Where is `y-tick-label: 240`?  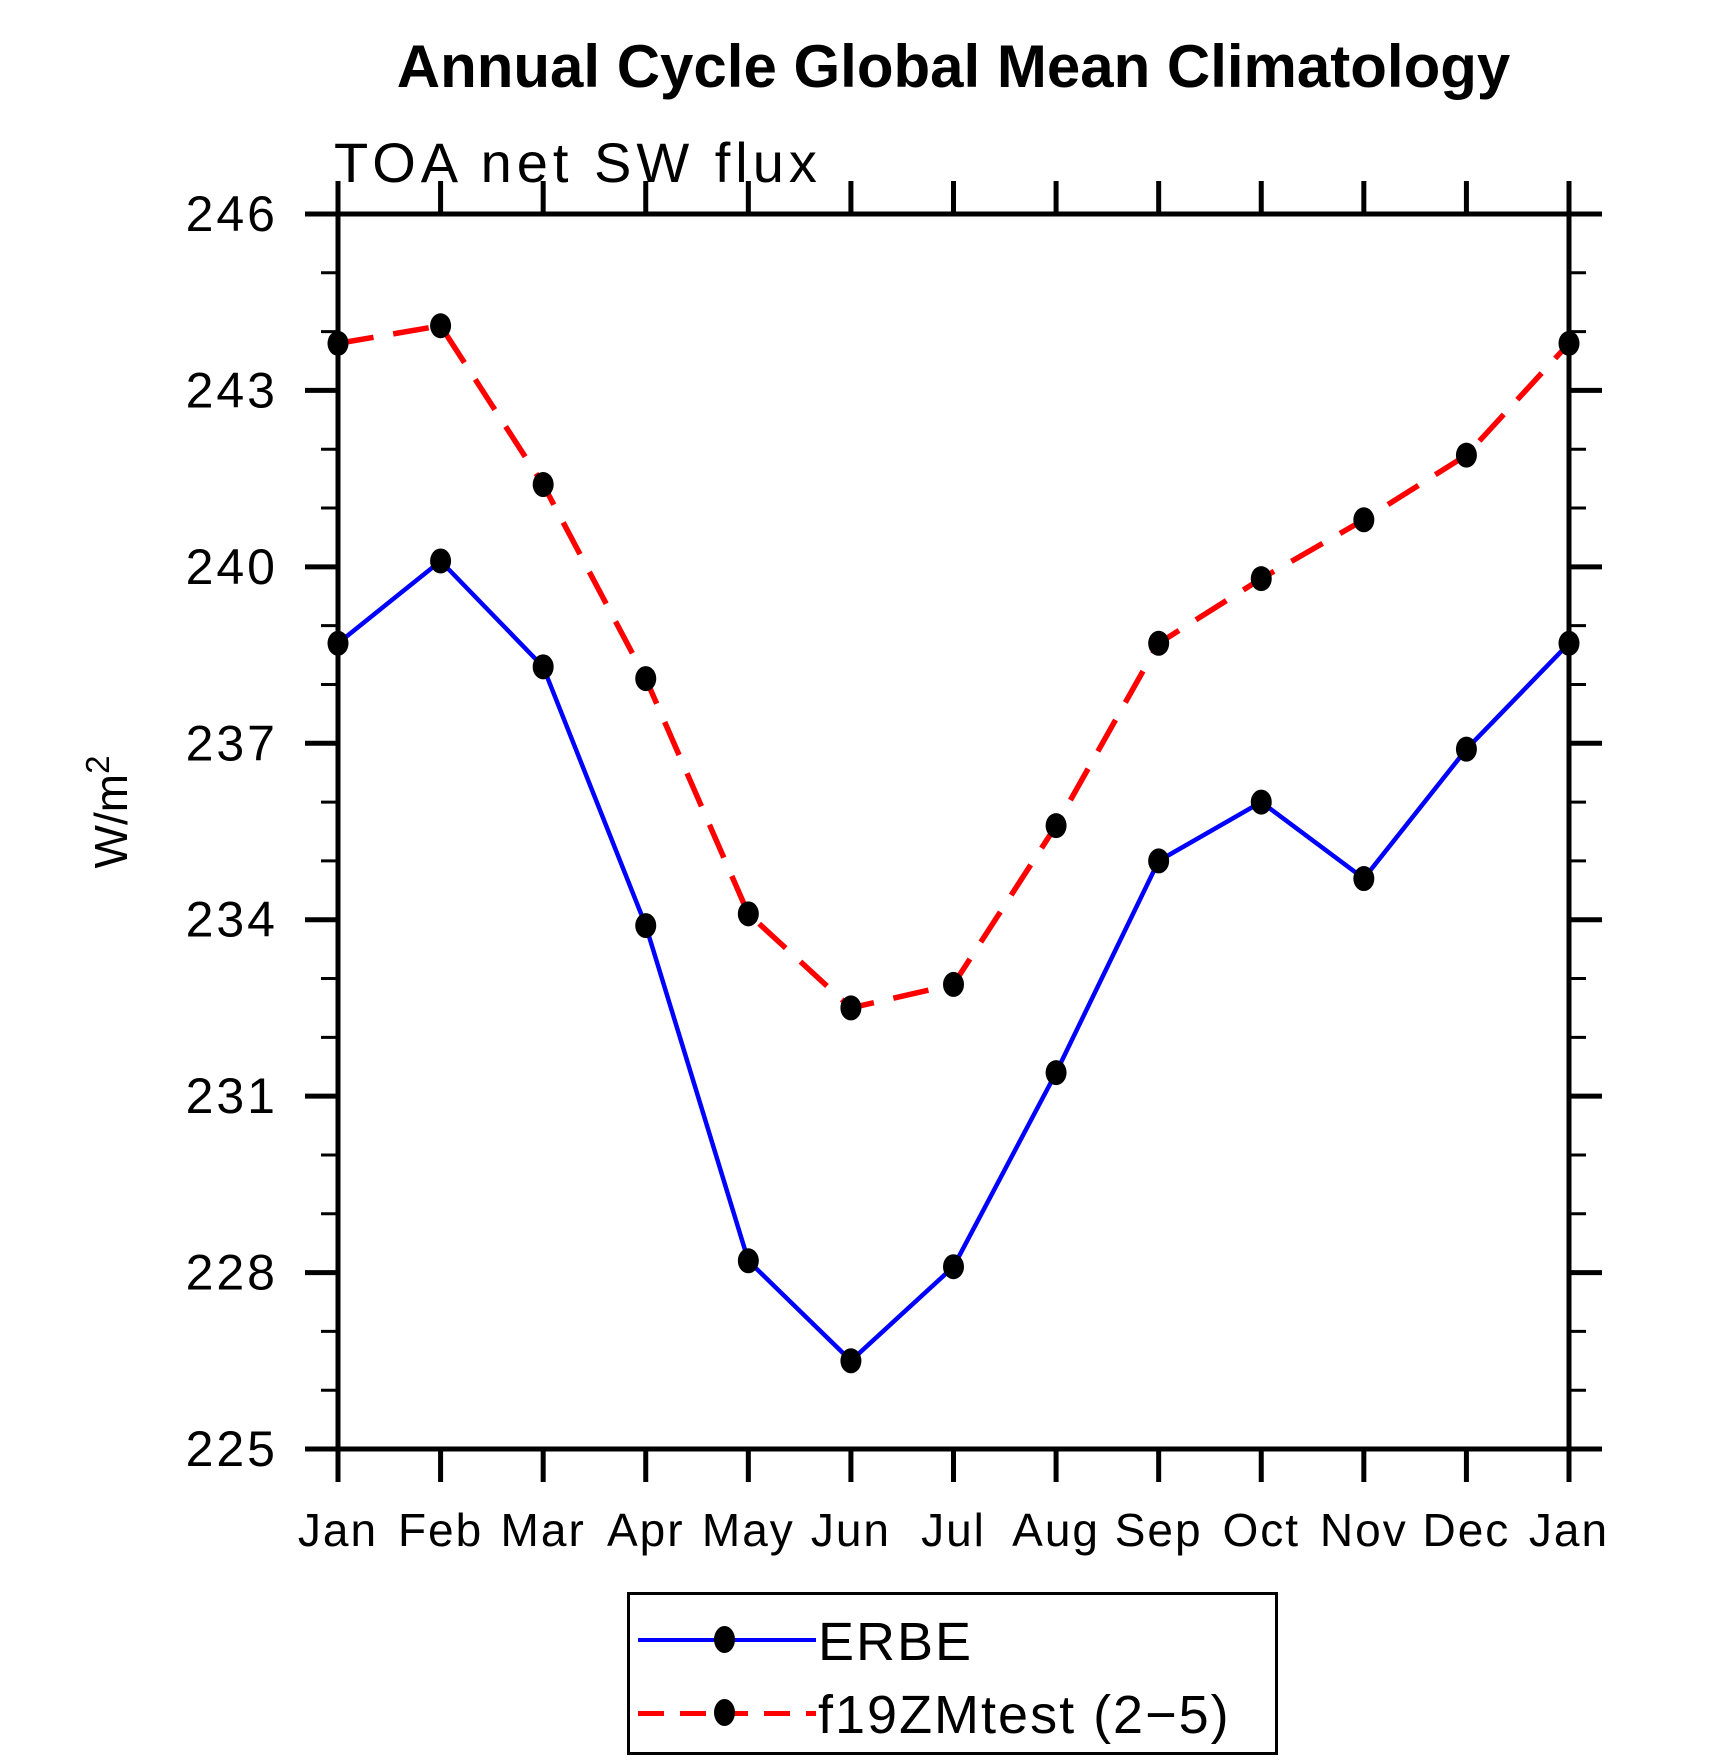
y-tick-label: 240 is located at coordinates (232, 567).